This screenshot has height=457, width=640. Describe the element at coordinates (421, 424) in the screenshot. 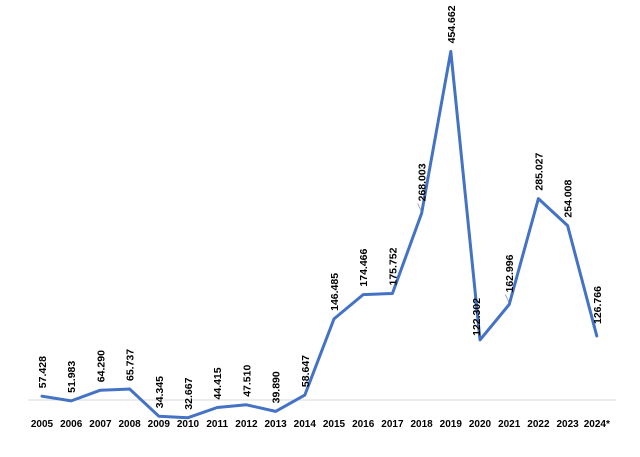

I see `x-tick-label: 2018` at that location.